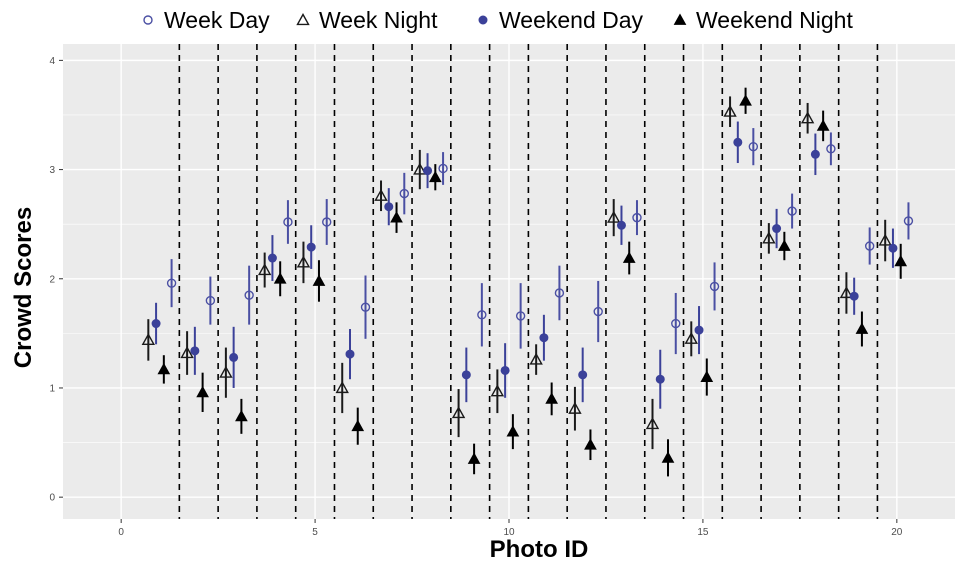 The image size is (957, 565). What do you see at coordinates (571, 20) in the screenshot?
I see `legend-label: Weekend Day` at bounding box center [571, 20].